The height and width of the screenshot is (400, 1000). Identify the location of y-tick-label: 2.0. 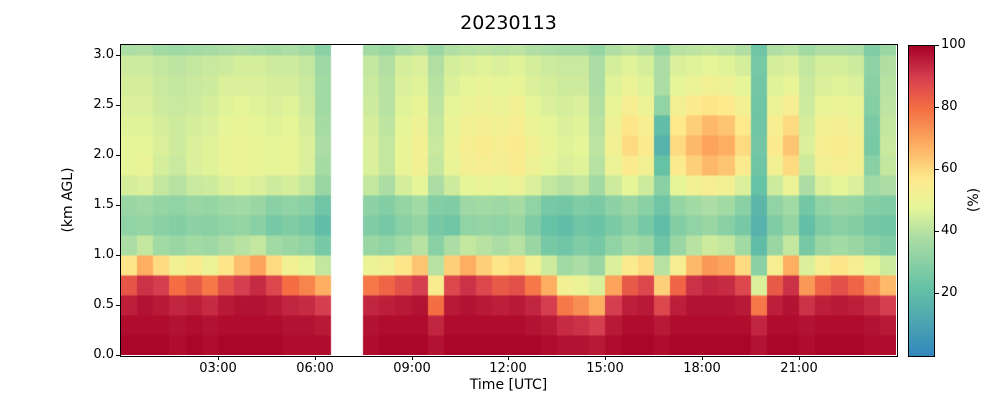
(103, 154).